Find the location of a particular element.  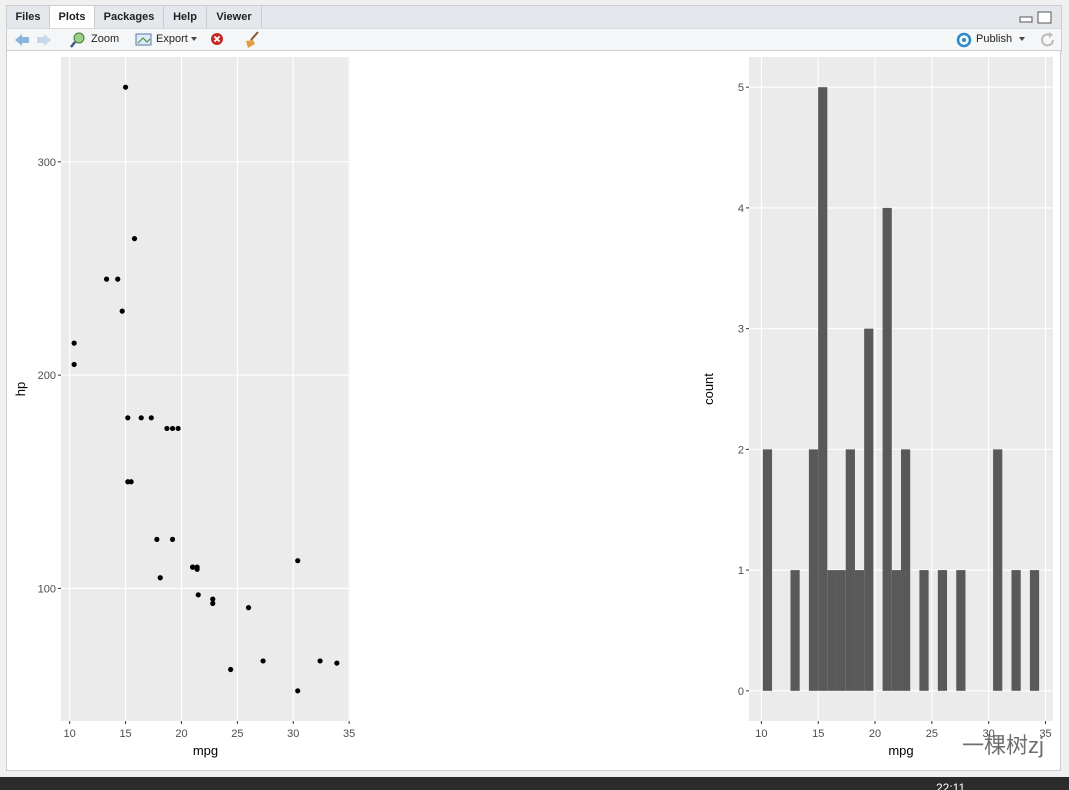

tab: Viewer is located at coordinates (234, 17).